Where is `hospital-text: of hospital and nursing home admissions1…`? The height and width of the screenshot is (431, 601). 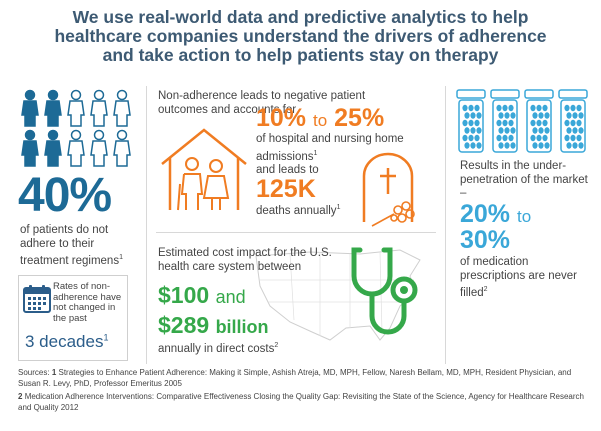
hospital-text: of hospital and nursing home admissions1… is located at coordinates (331, 155).